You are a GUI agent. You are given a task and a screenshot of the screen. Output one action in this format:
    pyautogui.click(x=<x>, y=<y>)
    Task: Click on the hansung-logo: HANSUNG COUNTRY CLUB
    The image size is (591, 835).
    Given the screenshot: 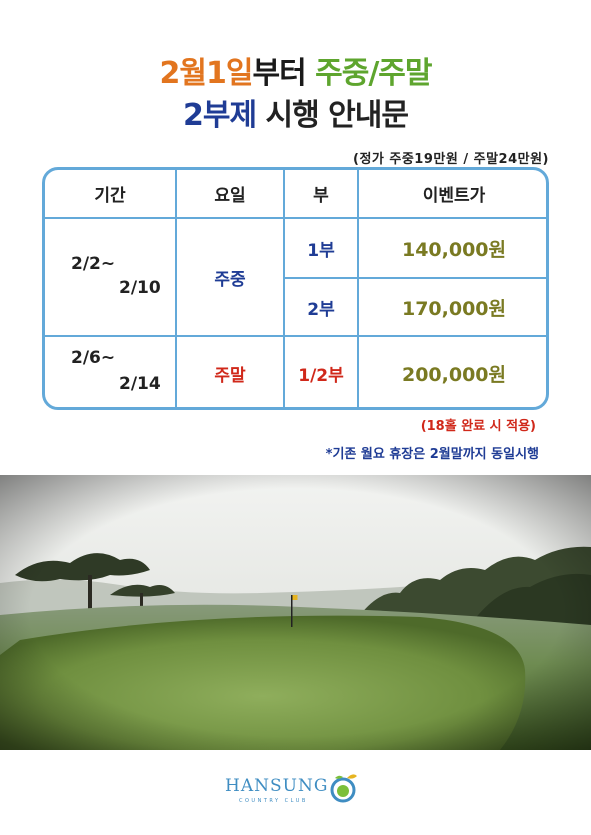 What is the action you would take?
    pyautogui.click(x=295, y=790)
    